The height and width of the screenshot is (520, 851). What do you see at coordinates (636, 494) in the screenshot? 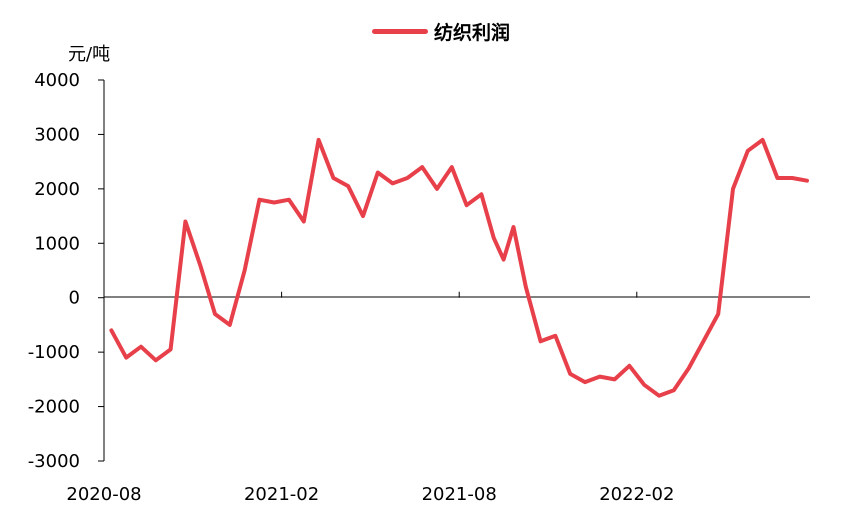
I see `x-tick-label: 2022-02` at bounding box center [636, 494].